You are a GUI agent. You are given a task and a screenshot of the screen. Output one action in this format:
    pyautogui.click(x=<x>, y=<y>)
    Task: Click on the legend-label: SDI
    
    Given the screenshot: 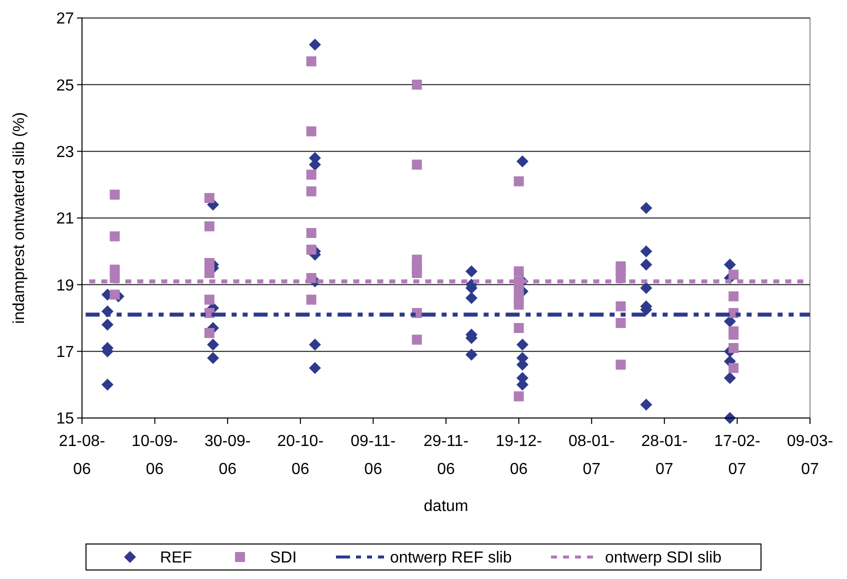 What is the action you would take?
    pyautogui.click(x=283, y=558)
    